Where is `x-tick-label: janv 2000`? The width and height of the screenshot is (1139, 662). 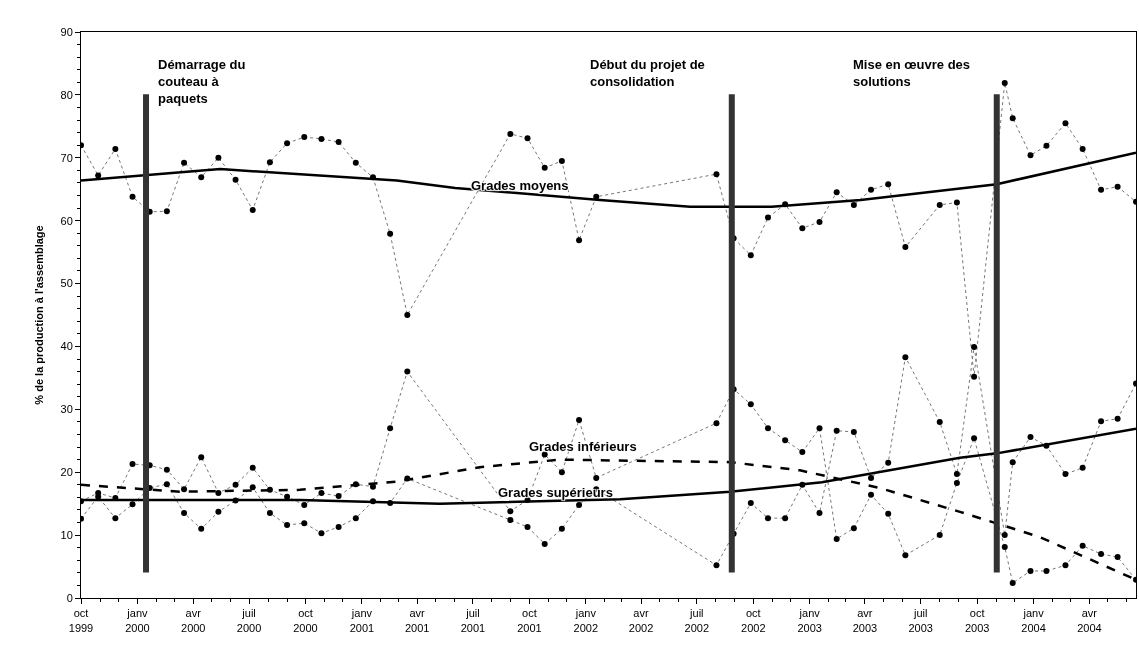
x-tick-label: janv 2000 is located at coordinates (137, 620).